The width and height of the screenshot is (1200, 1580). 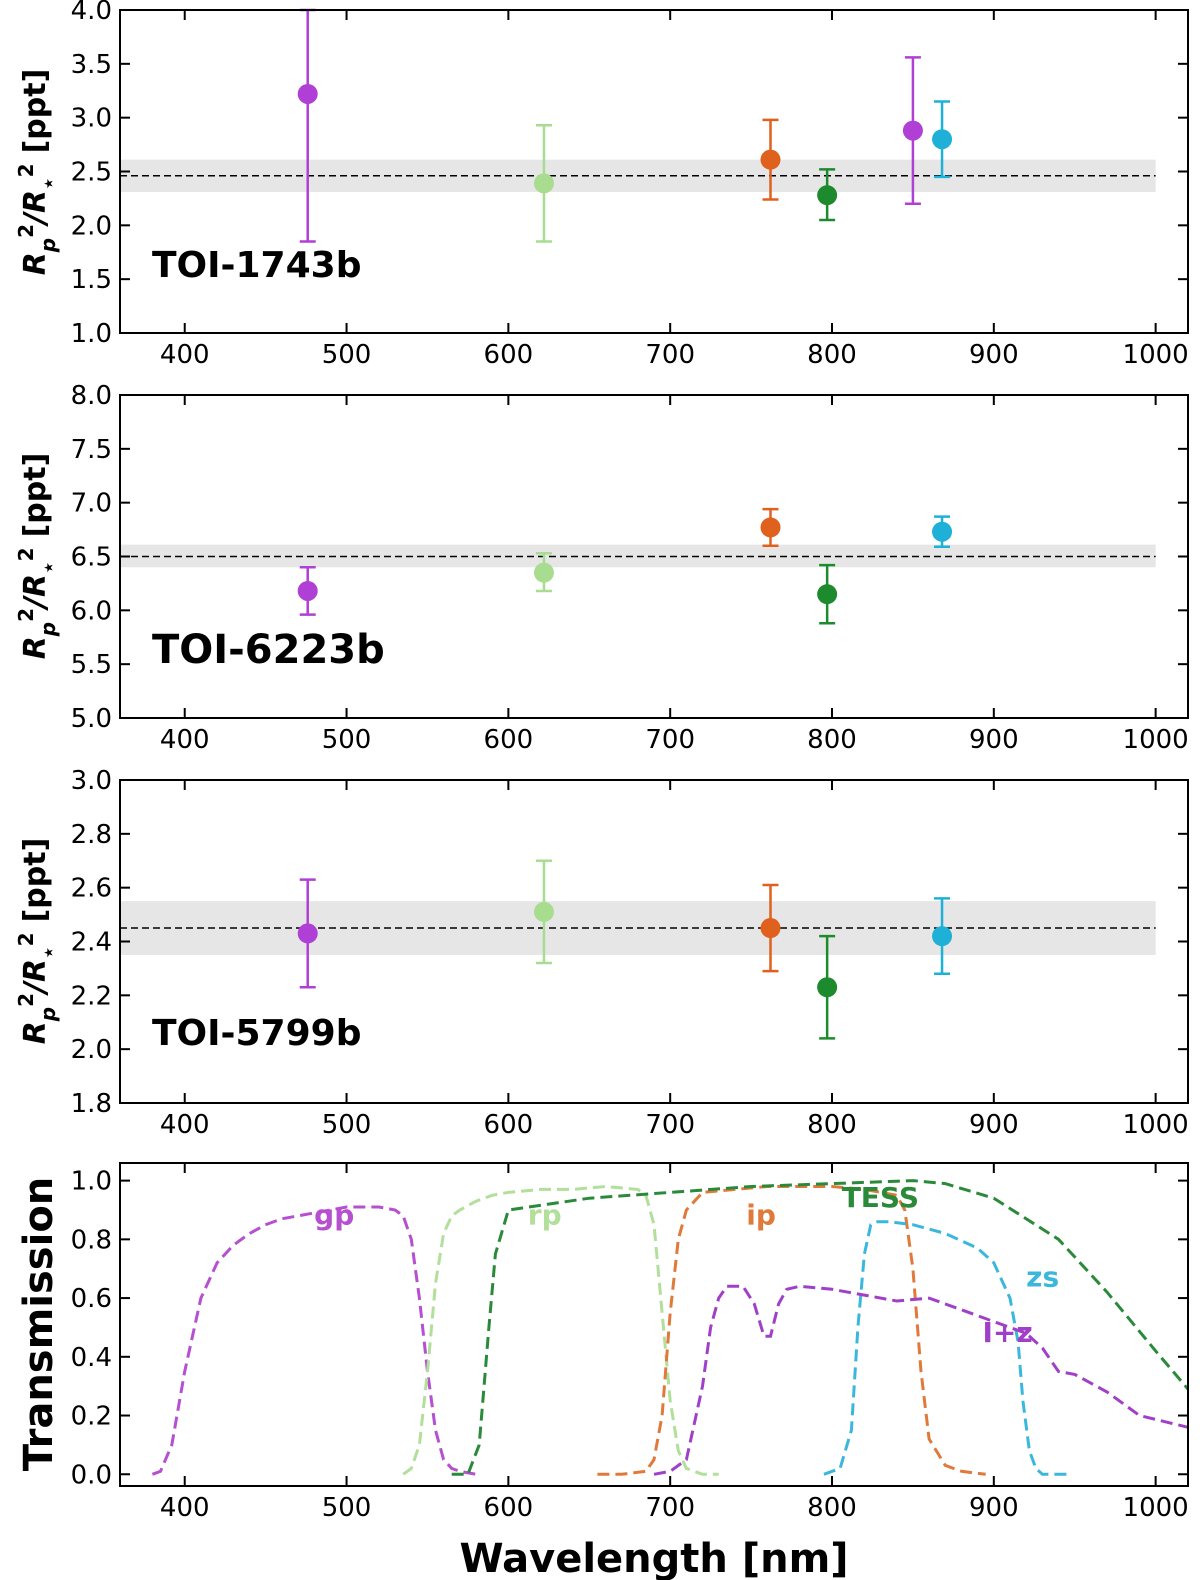 I want to click on y-tick-label: 4.0, so click(x=91, y=13).